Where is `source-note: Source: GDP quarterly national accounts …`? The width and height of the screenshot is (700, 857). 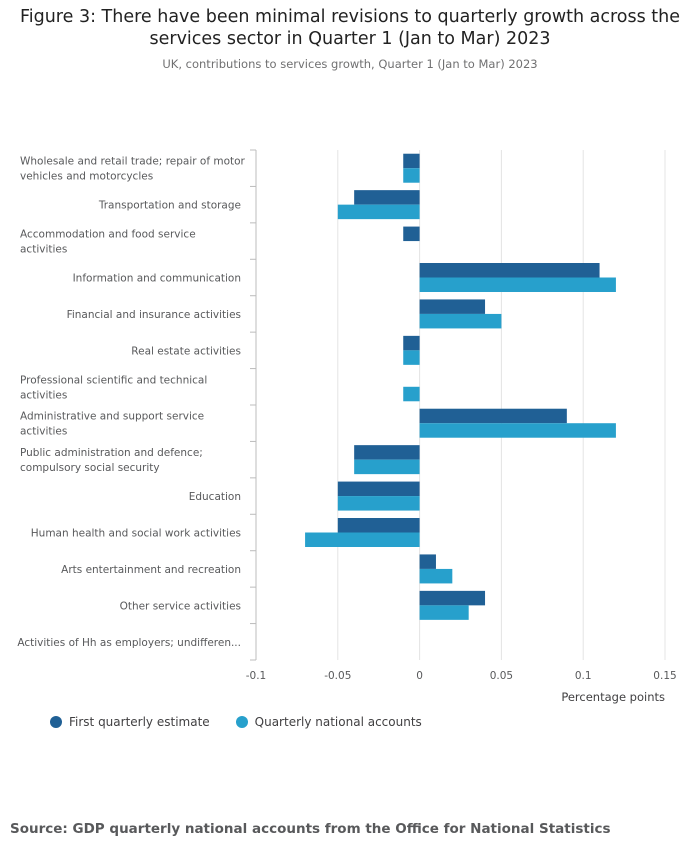
source-note: Source: GDP quarterly national accounts … is located at coordinates (310, 829).